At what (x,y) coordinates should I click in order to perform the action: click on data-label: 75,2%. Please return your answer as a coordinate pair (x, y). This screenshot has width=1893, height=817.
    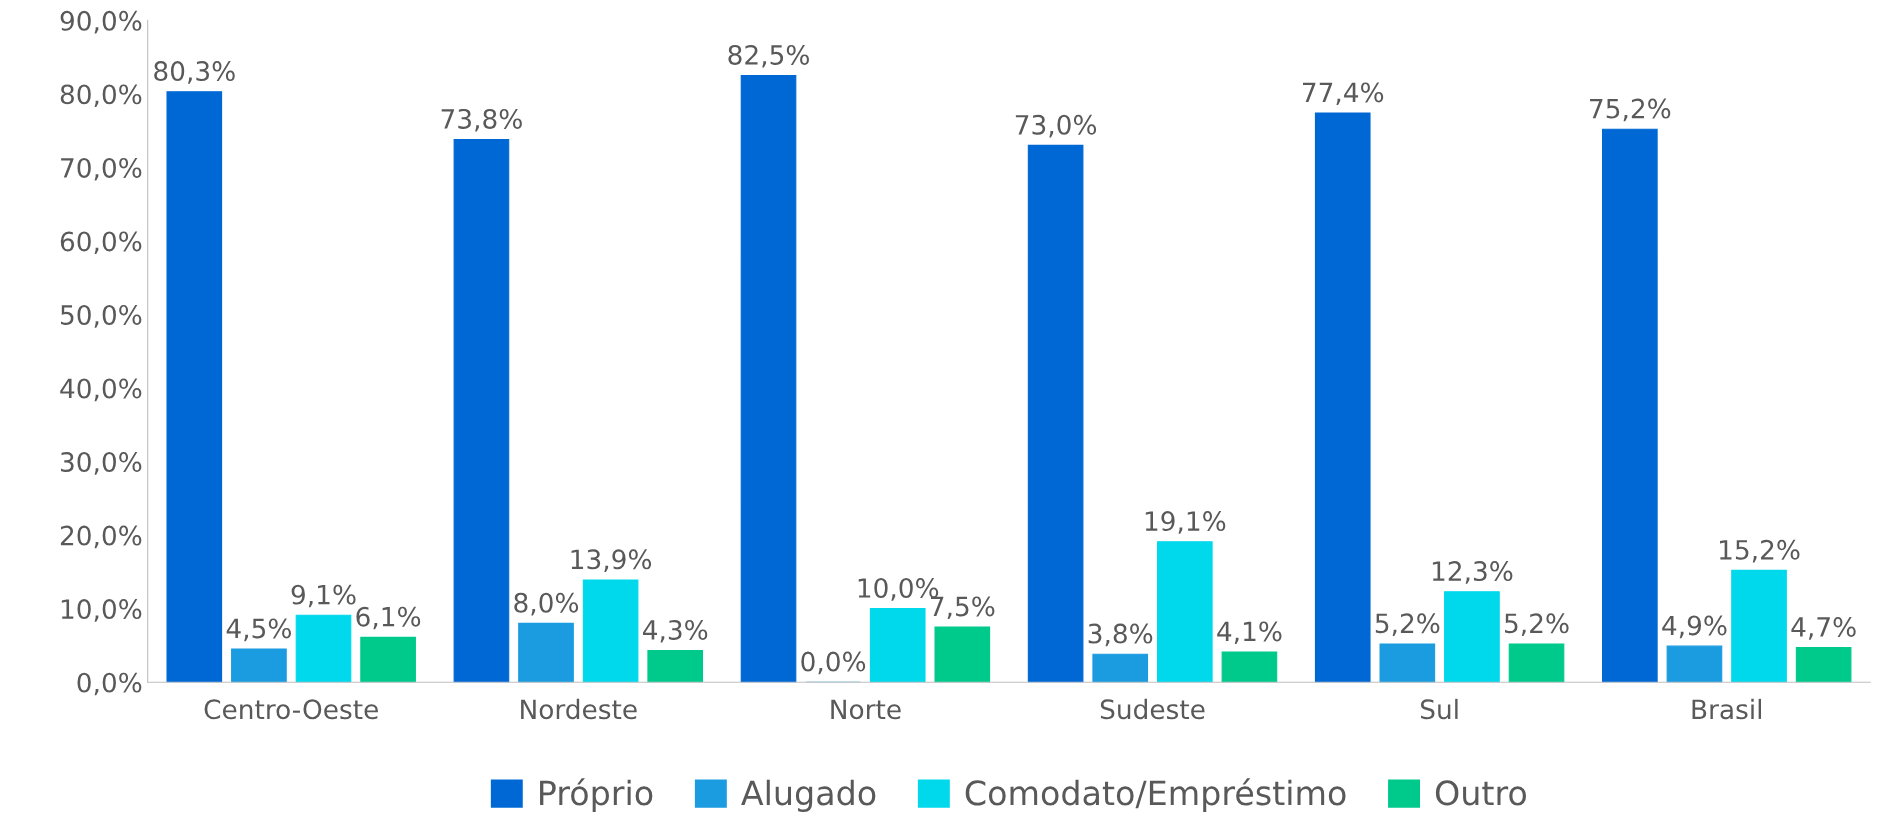
    Looking at the image, I should click on (1630, 110).